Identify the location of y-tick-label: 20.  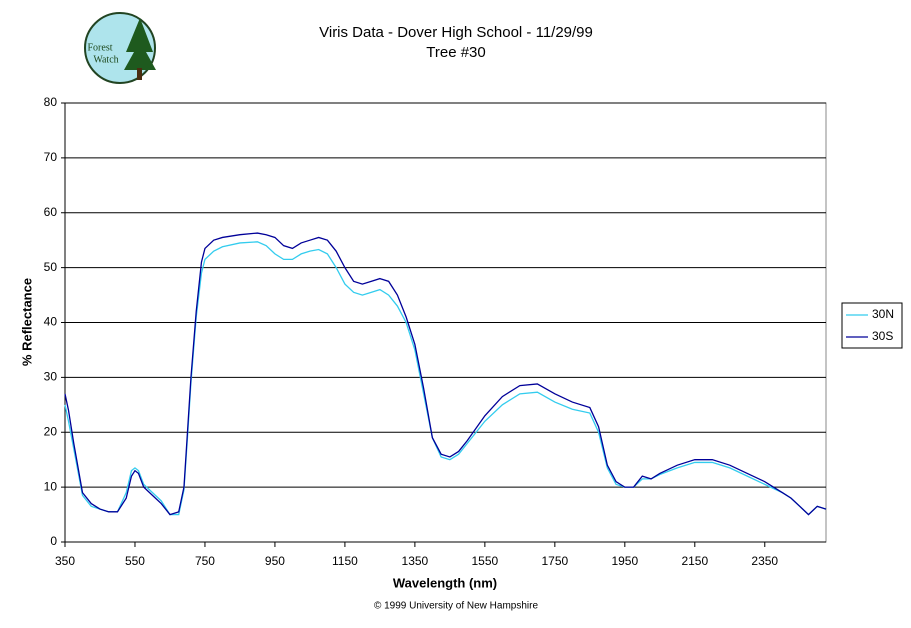
(51, 431).